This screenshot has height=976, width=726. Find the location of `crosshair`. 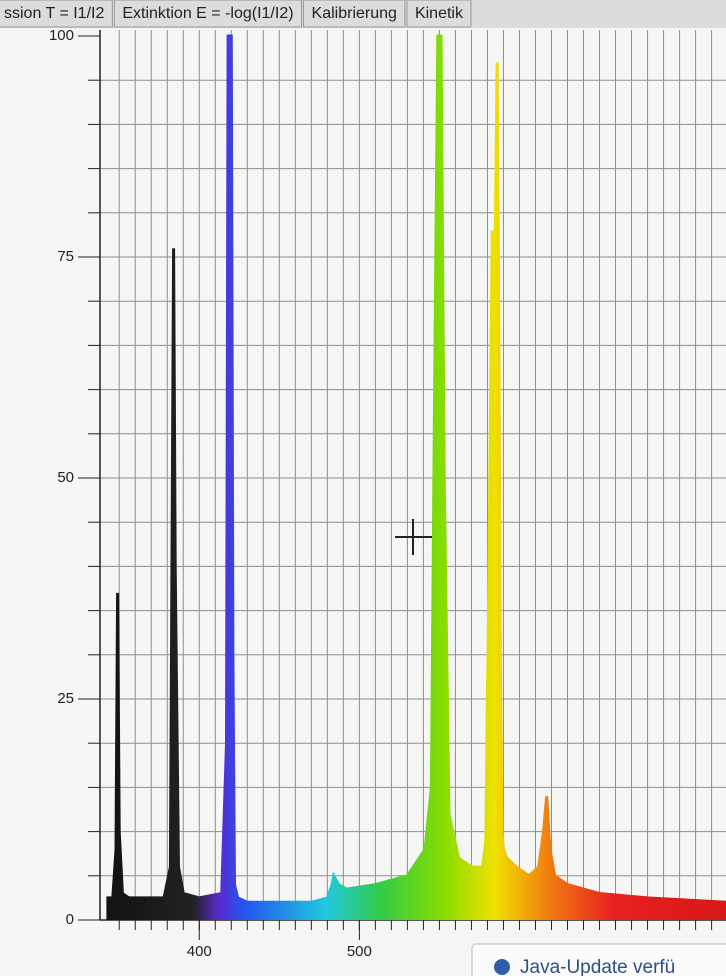

crosshair is located at coordinates (413, 537).